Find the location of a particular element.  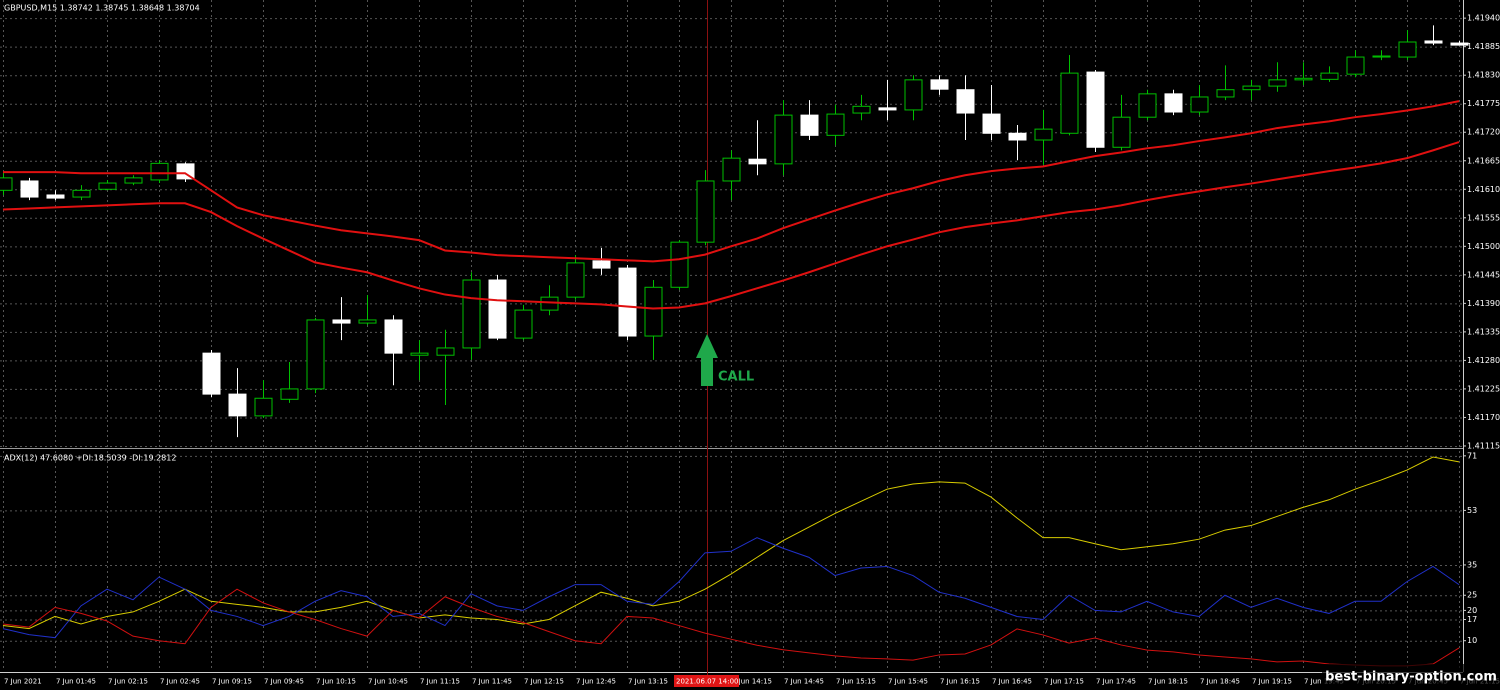

x-tick-label: 7 Jun 15:15 is located at coordinates (856, 682).